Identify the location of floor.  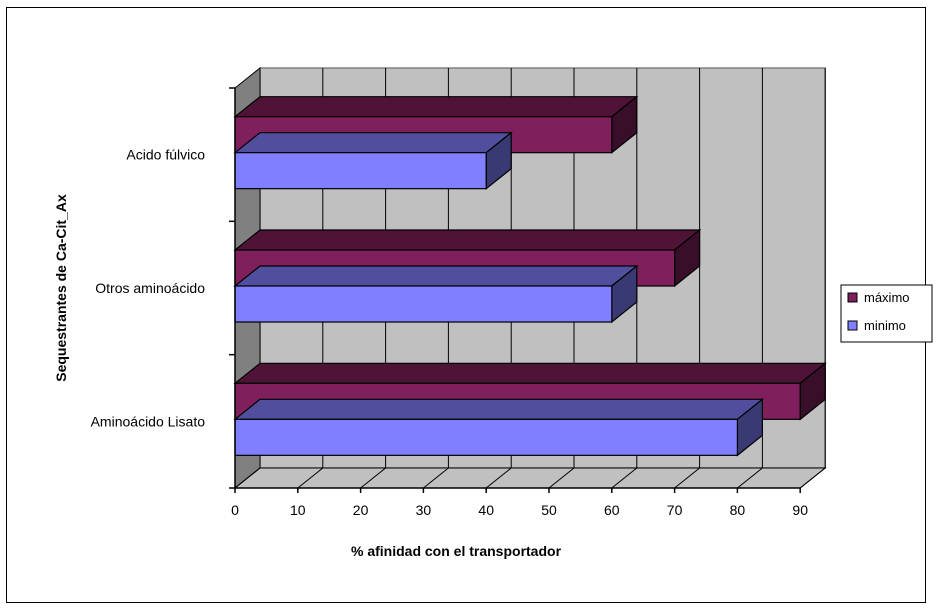
(530, 478).